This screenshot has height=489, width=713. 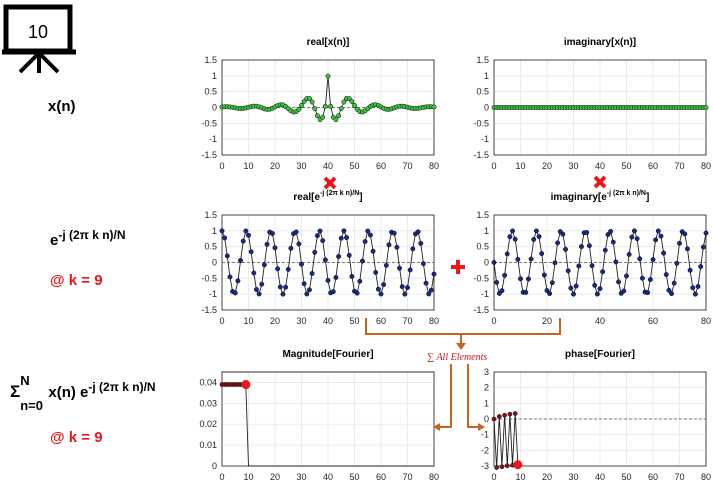 I want to click on chart-title: Magnitude[Fourier], so click(x=327, y=354).